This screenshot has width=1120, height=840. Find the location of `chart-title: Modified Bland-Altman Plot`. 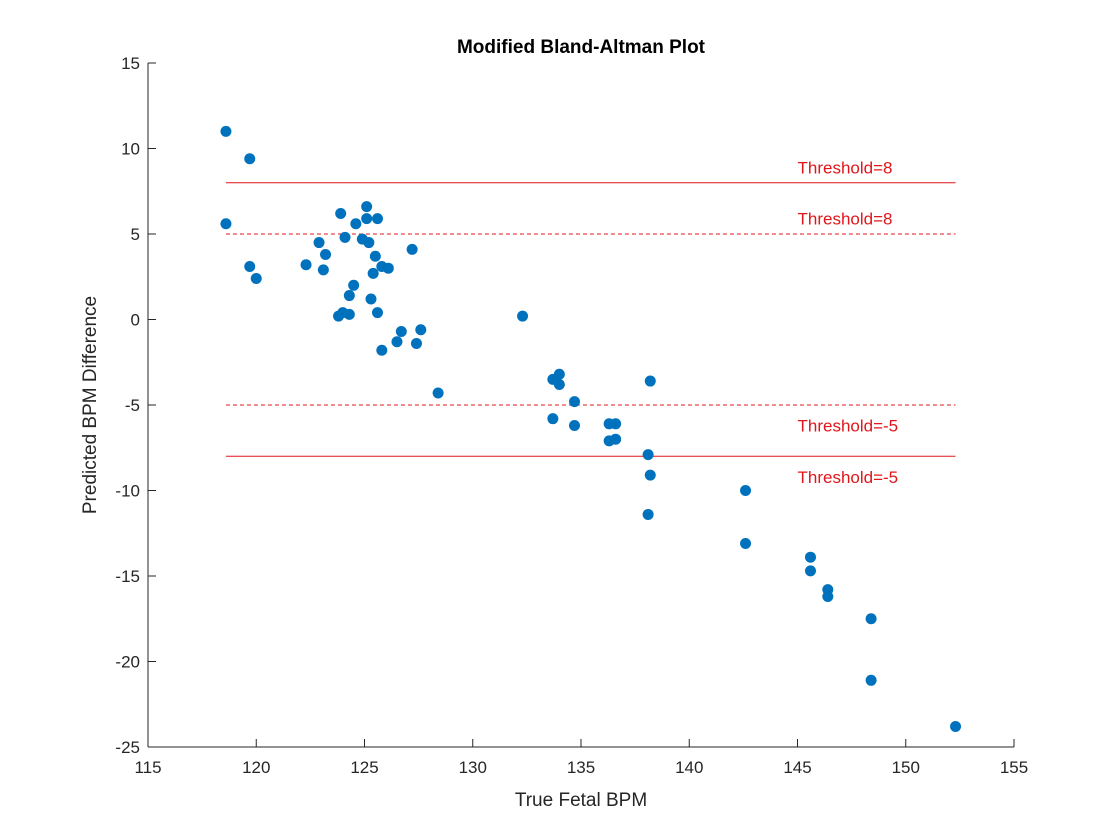

chart-title: Modified Bland-Altman Plot is located at coordinates (581, 47).